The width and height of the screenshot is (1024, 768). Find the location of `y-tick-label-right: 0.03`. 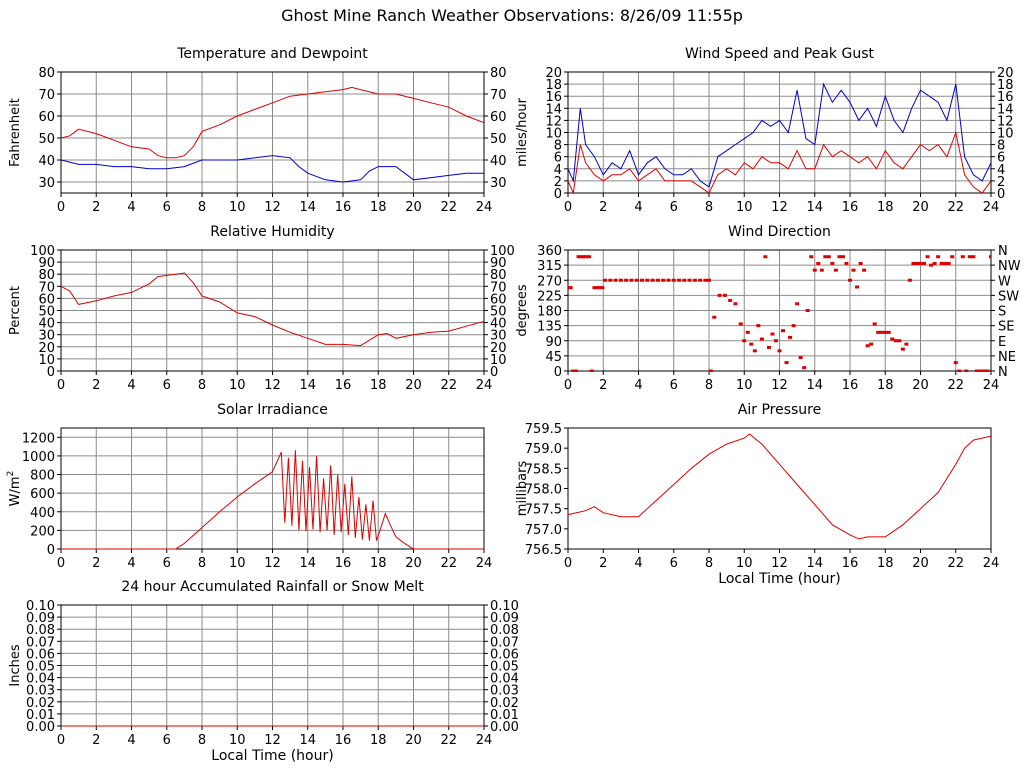

y-tick-label-right: 0.03 is located at coordinates (504, 691).